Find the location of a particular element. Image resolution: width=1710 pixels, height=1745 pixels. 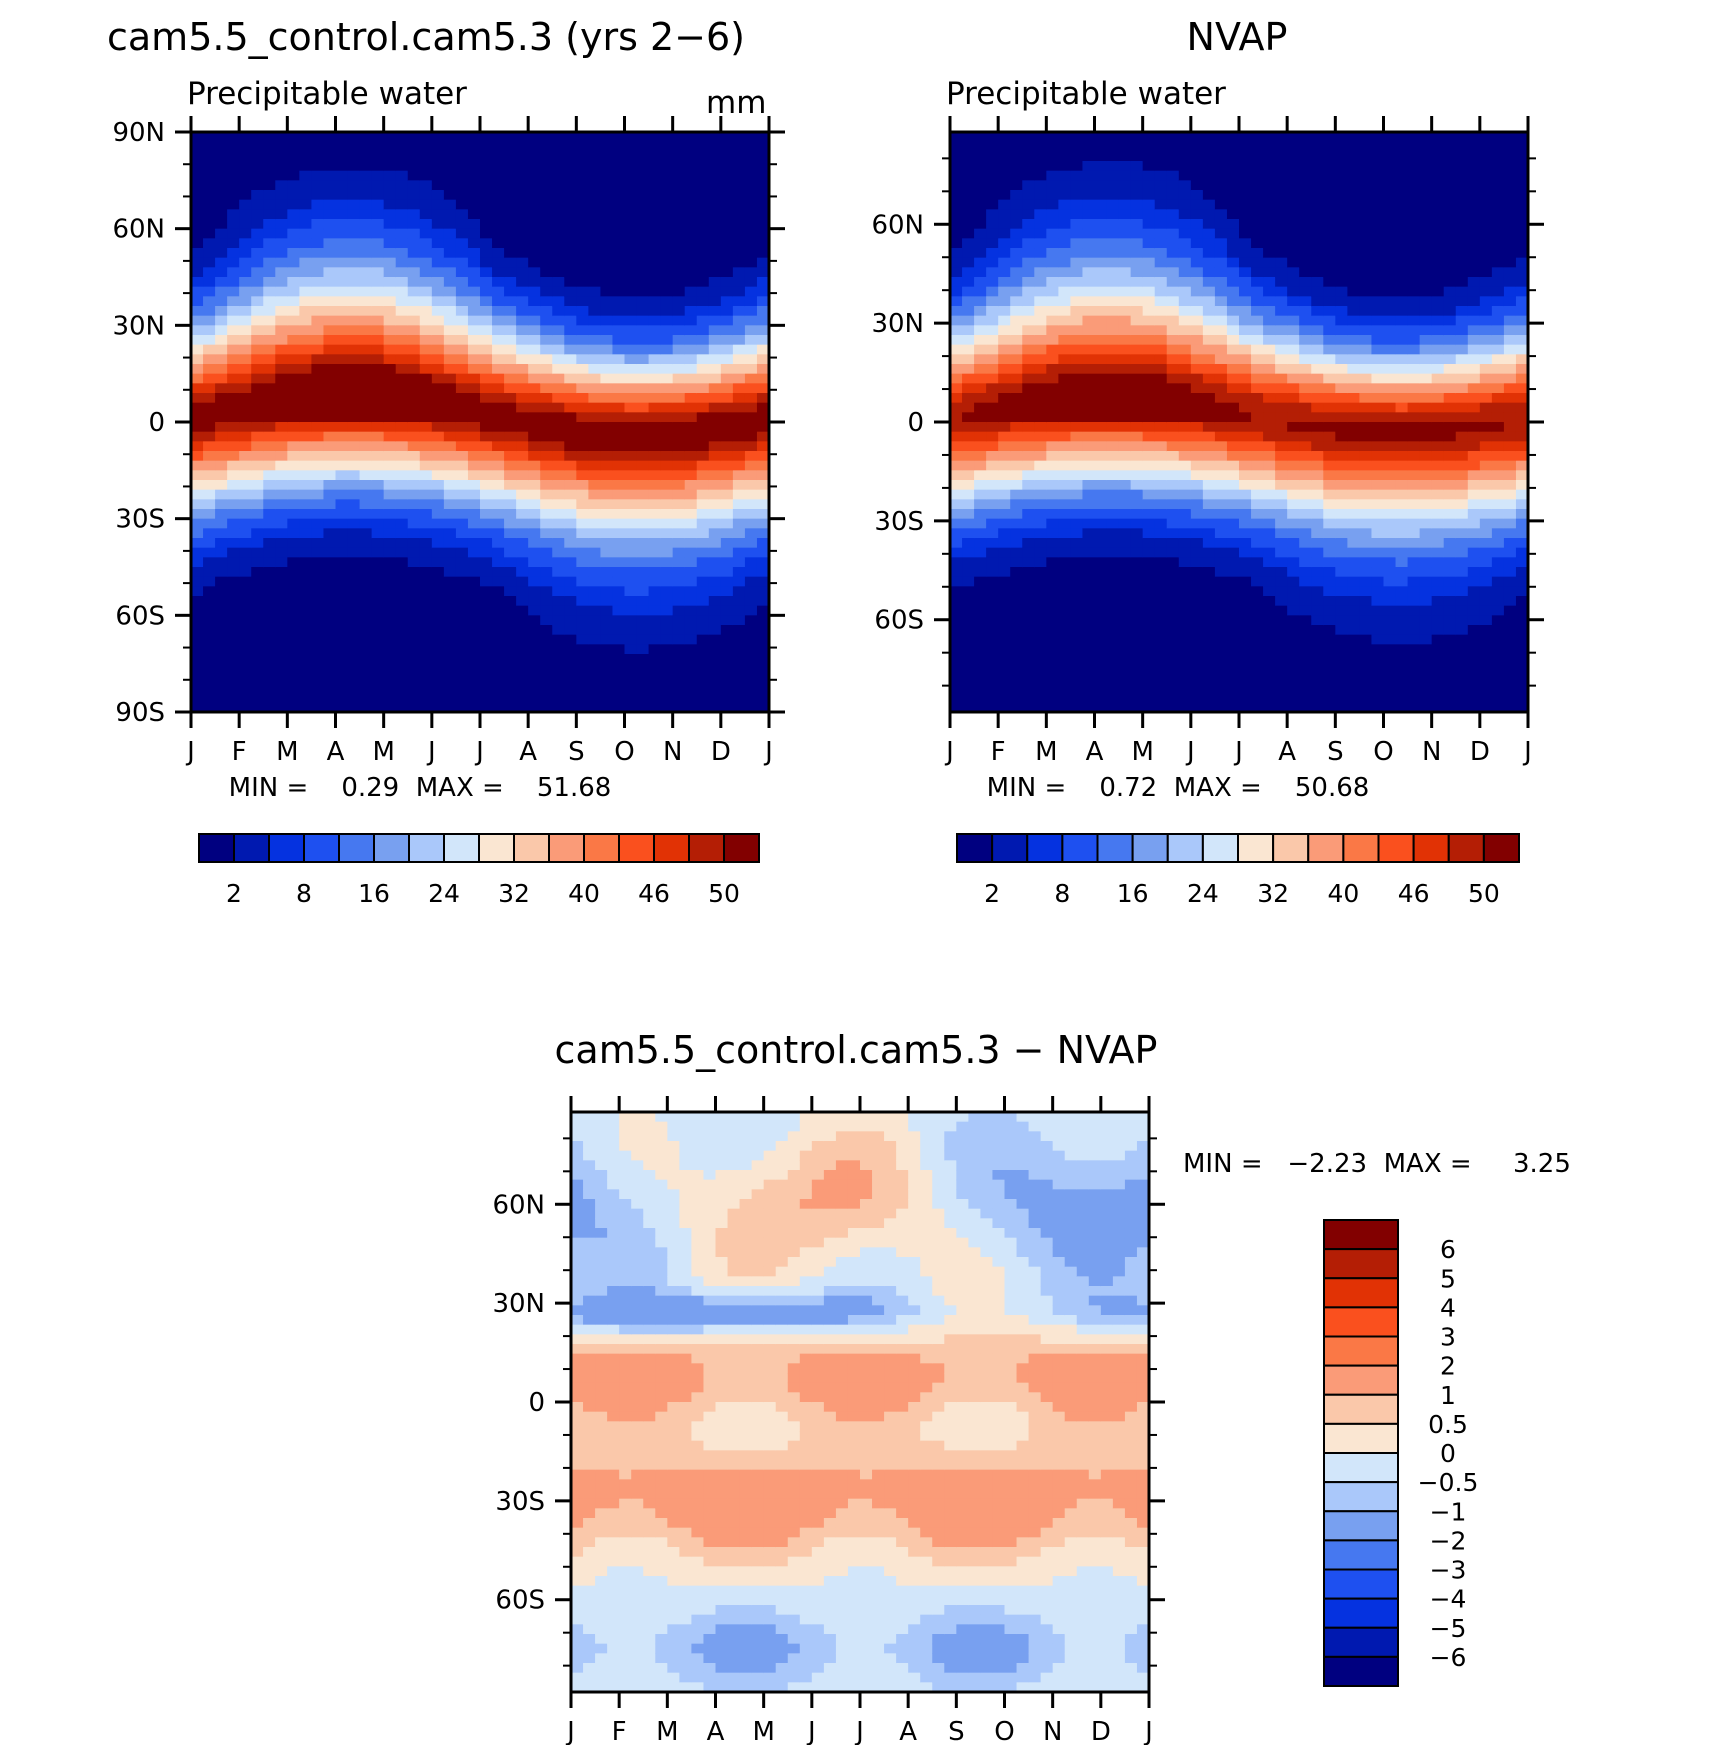

panel1-title: cam5.5_control.cam5.3 (yrs 2−6) is located at coordinates (426, 37).